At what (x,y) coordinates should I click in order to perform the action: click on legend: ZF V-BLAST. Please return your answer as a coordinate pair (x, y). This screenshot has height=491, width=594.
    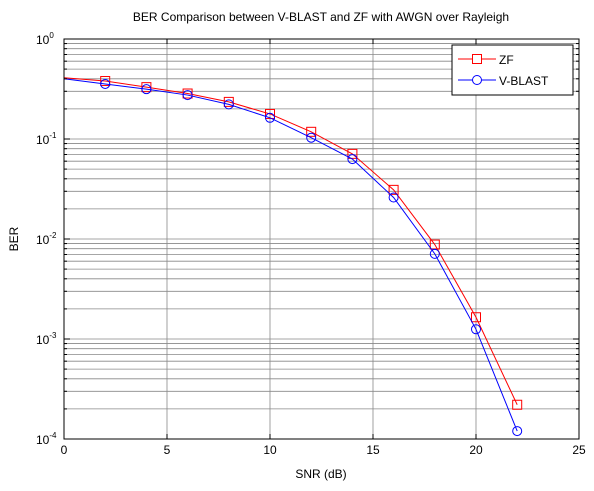
    Looking at the image, I should click on (512, 70).